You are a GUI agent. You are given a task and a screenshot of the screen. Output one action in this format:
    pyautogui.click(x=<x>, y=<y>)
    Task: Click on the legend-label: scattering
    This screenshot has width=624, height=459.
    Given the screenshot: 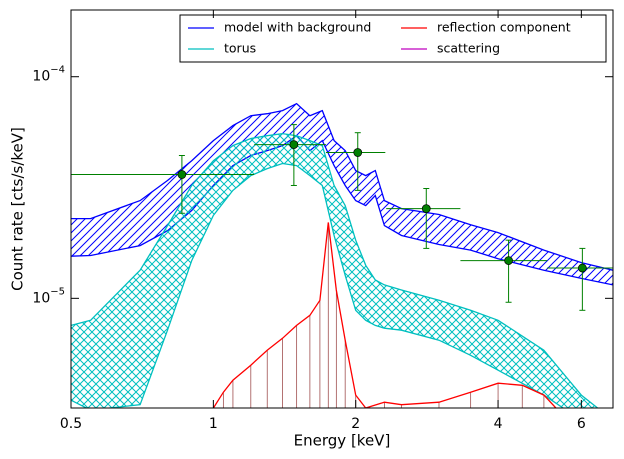 What is the action you would take?
    pyautogui.click(x=468, y=48)
    